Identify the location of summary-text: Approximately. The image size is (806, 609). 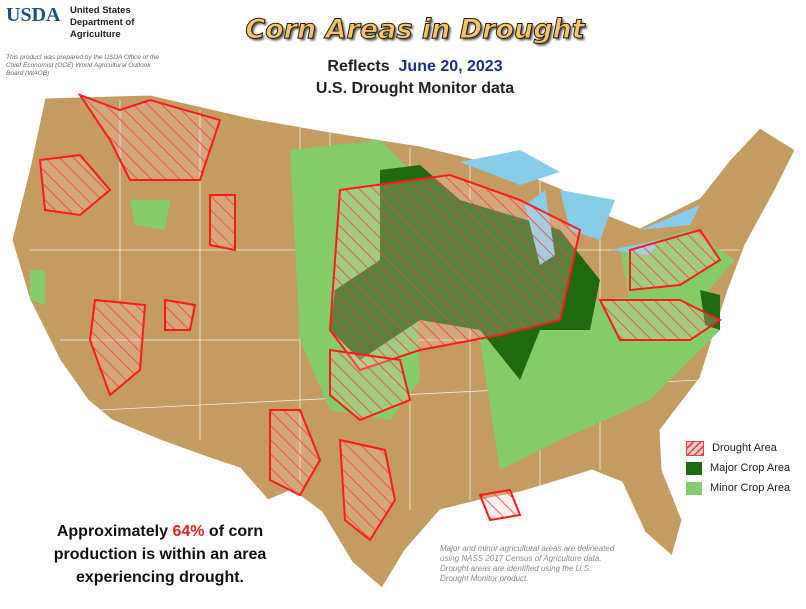
(112, 531).